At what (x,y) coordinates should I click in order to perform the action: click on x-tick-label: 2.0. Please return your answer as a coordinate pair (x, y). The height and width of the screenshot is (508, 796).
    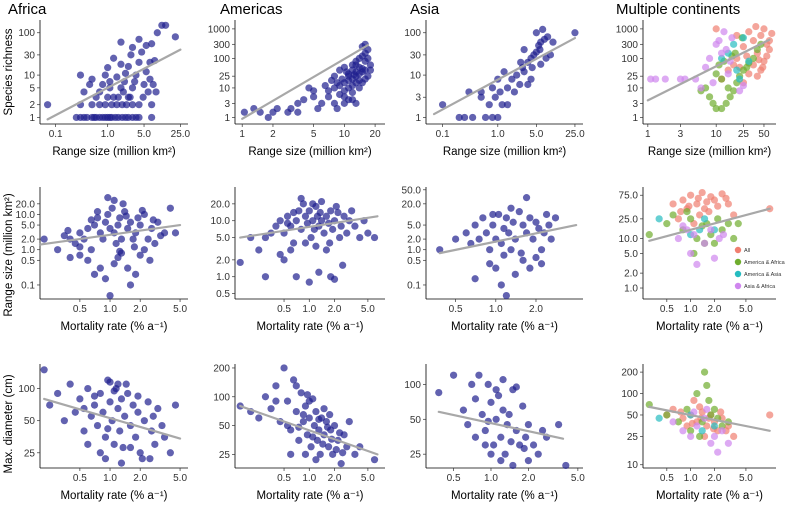
    Looking at the image, I should click on (714, 478).